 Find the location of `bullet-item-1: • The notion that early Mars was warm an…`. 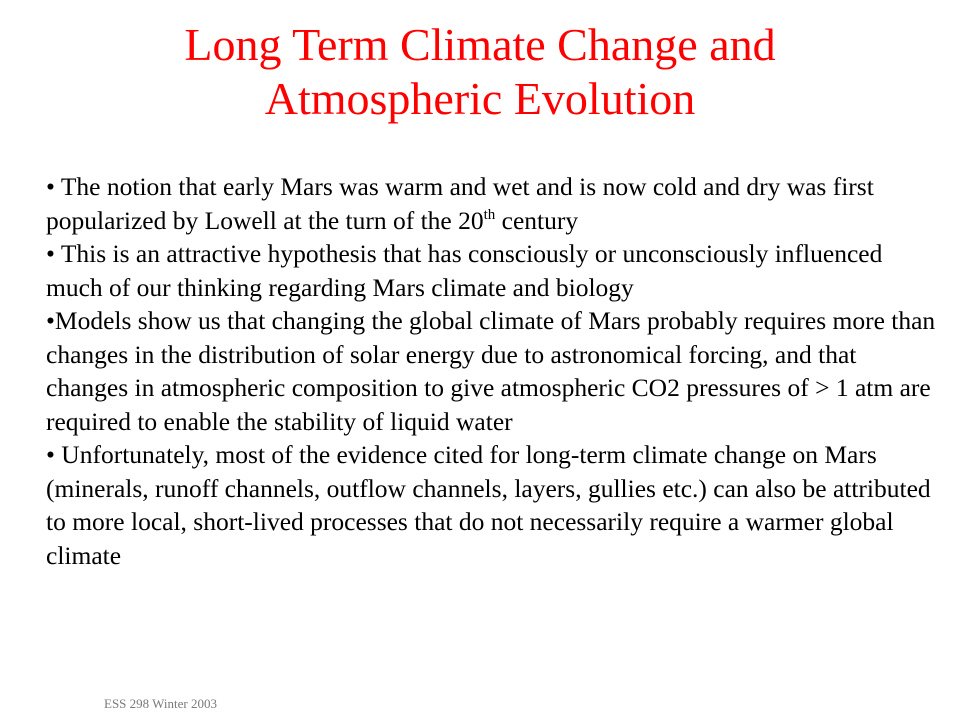

bullet-item-1: • The notion that early Mars was warm an… is located at coordinates (491, 203).